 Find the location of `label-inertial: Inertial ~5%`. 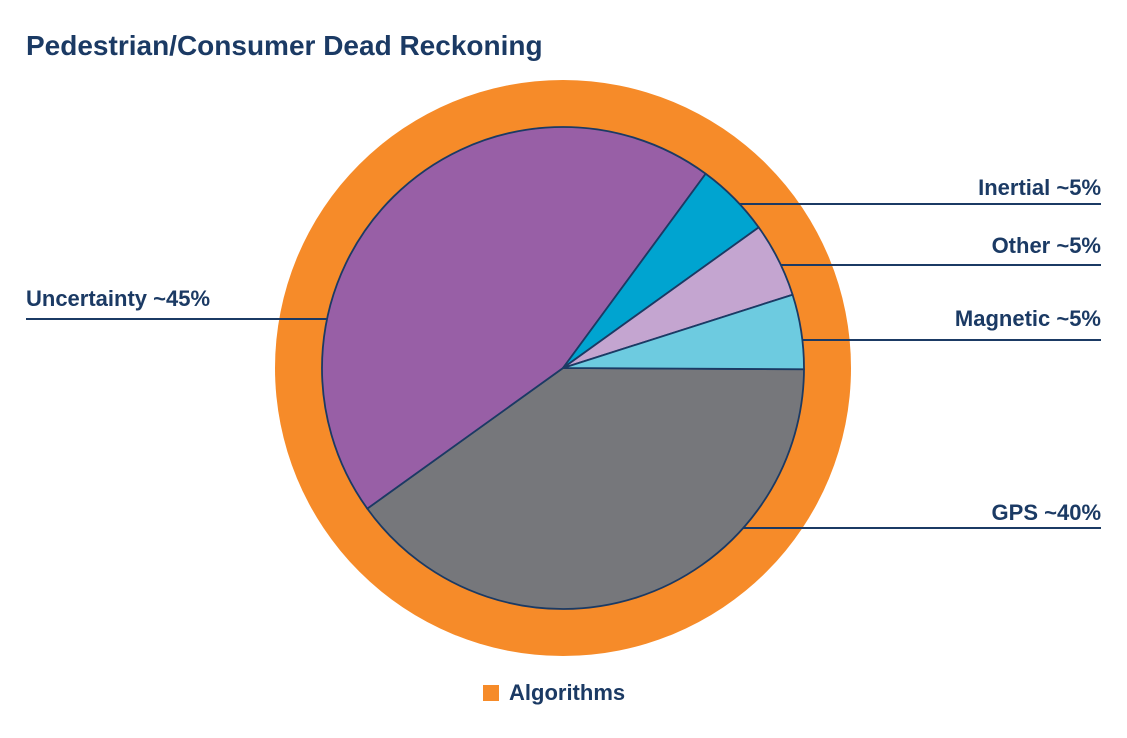

label-inertial: Inertial ~5% is located at coordinates (1039, 187).